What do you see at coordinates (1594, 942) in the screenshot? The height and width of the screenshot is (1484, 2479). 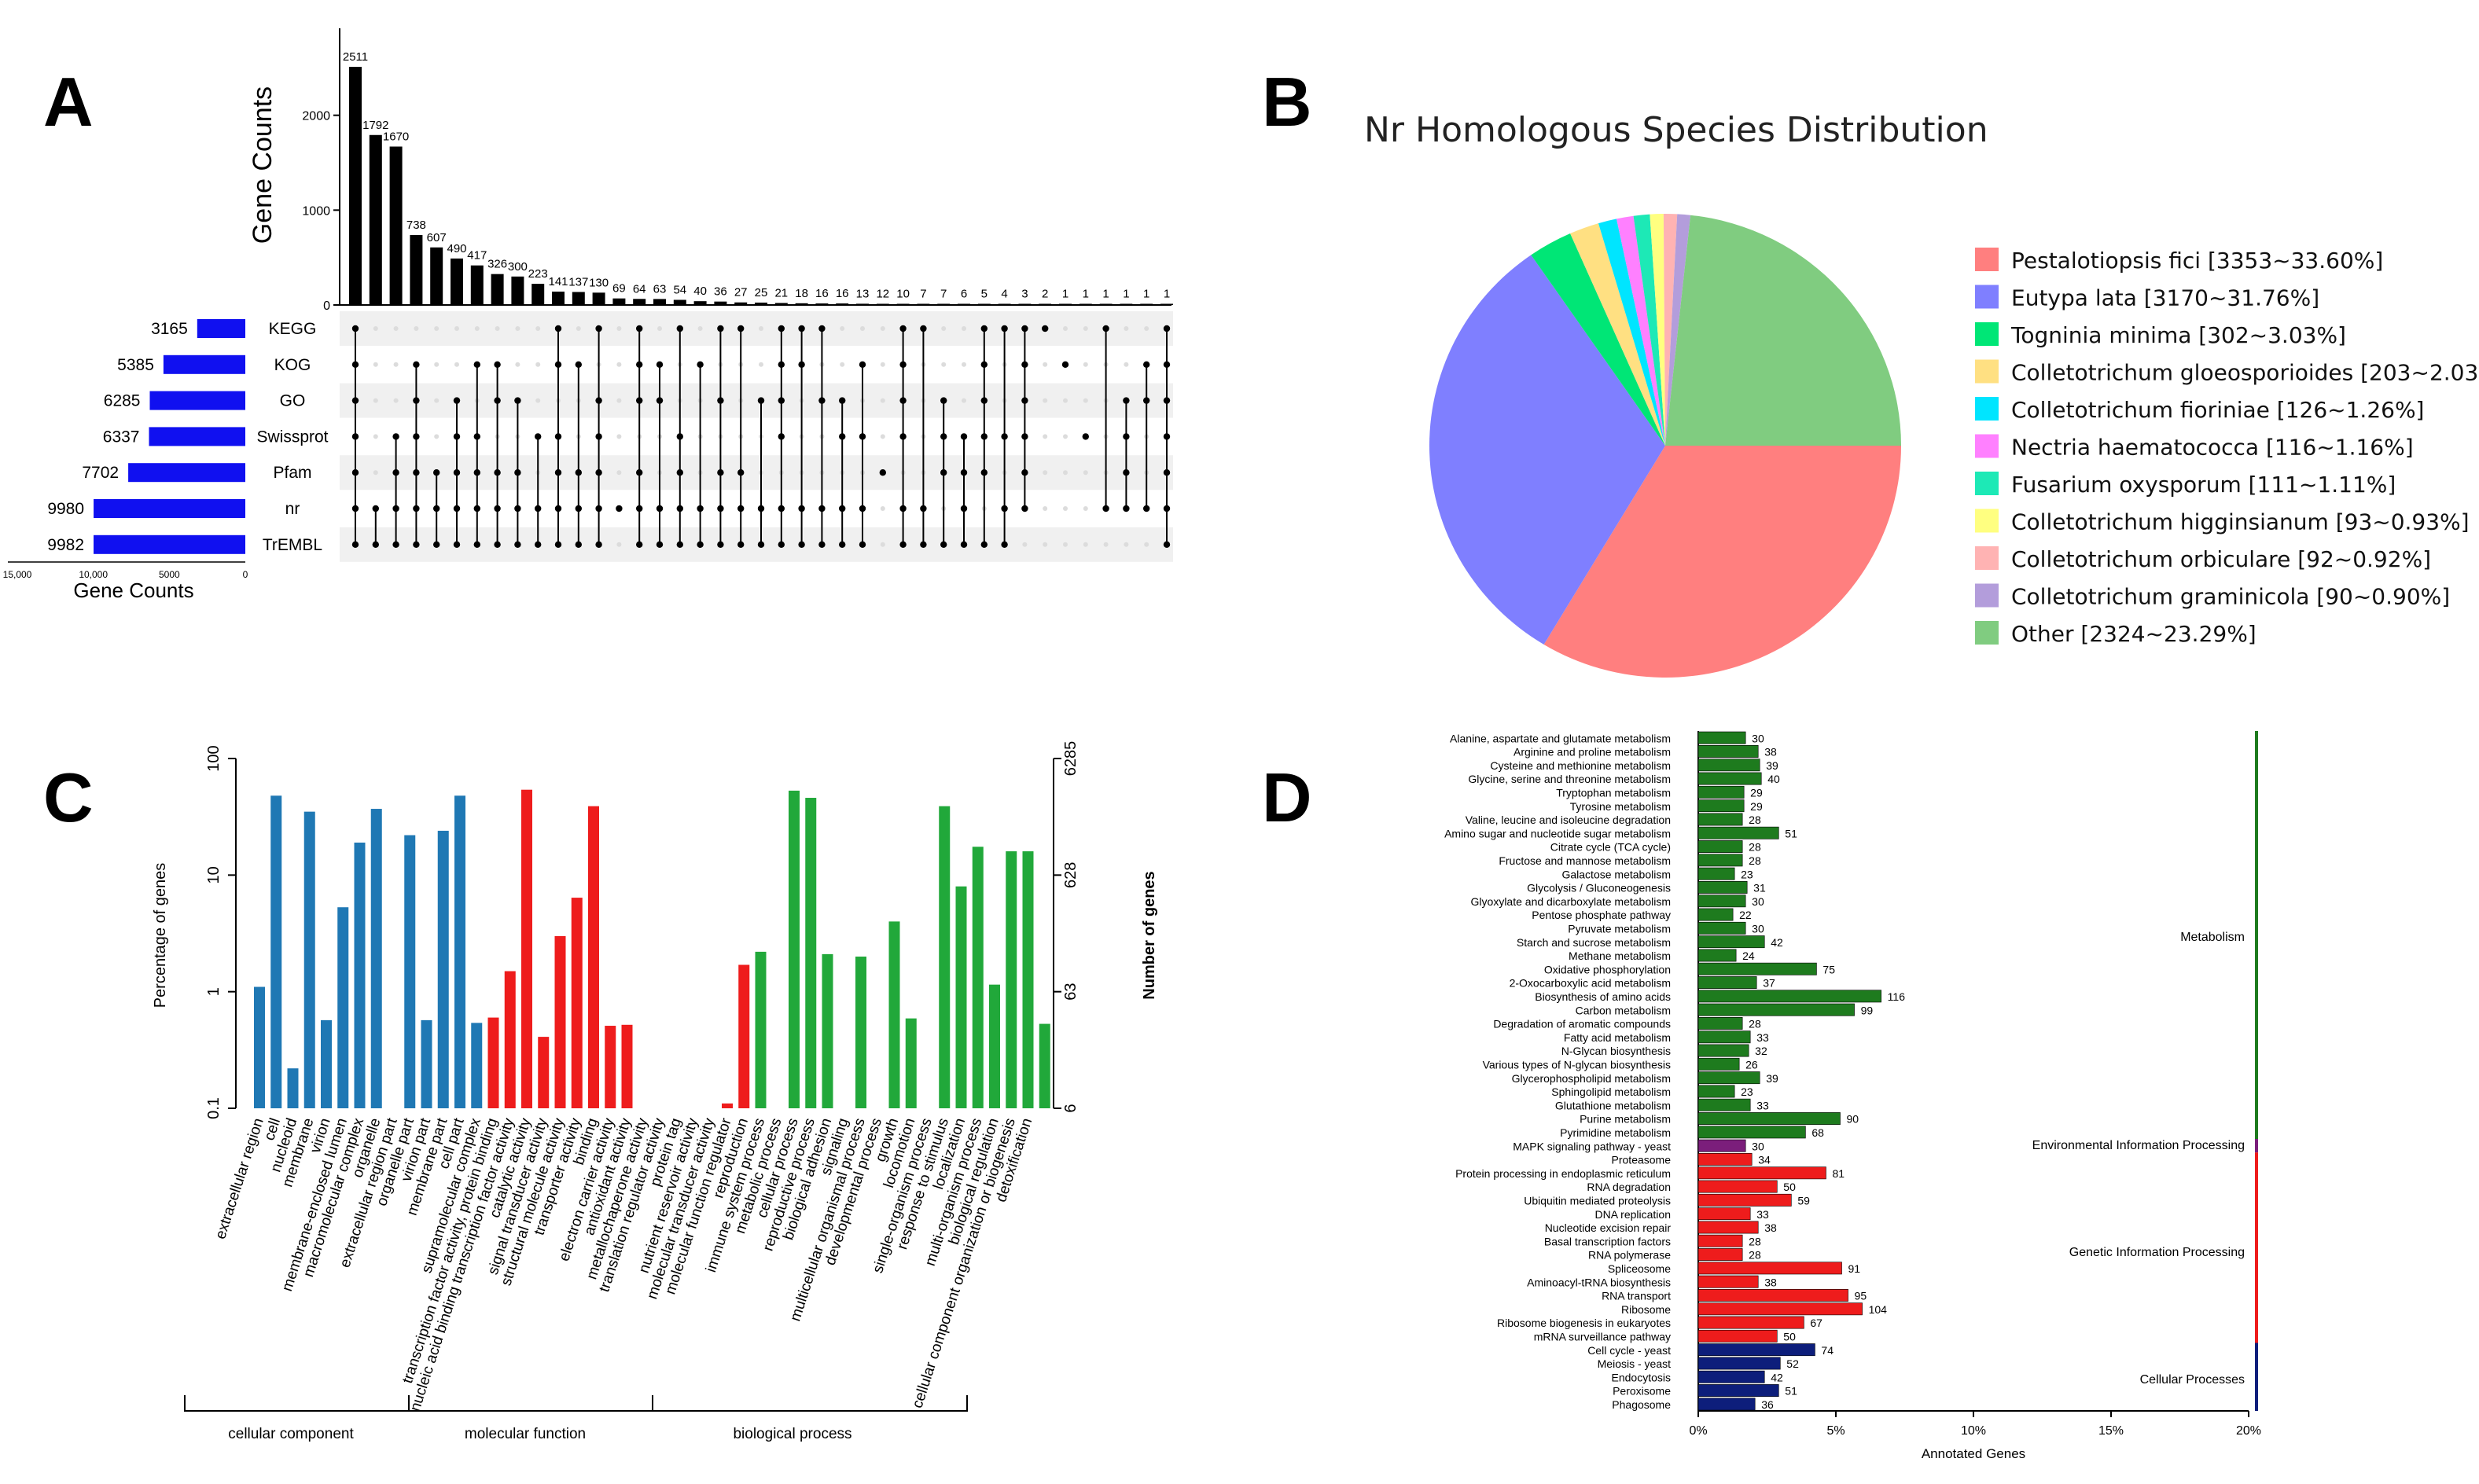 I see `kegg-pathway-label: Starch and sucrose metabolism` at bounding box center [1594, 942].